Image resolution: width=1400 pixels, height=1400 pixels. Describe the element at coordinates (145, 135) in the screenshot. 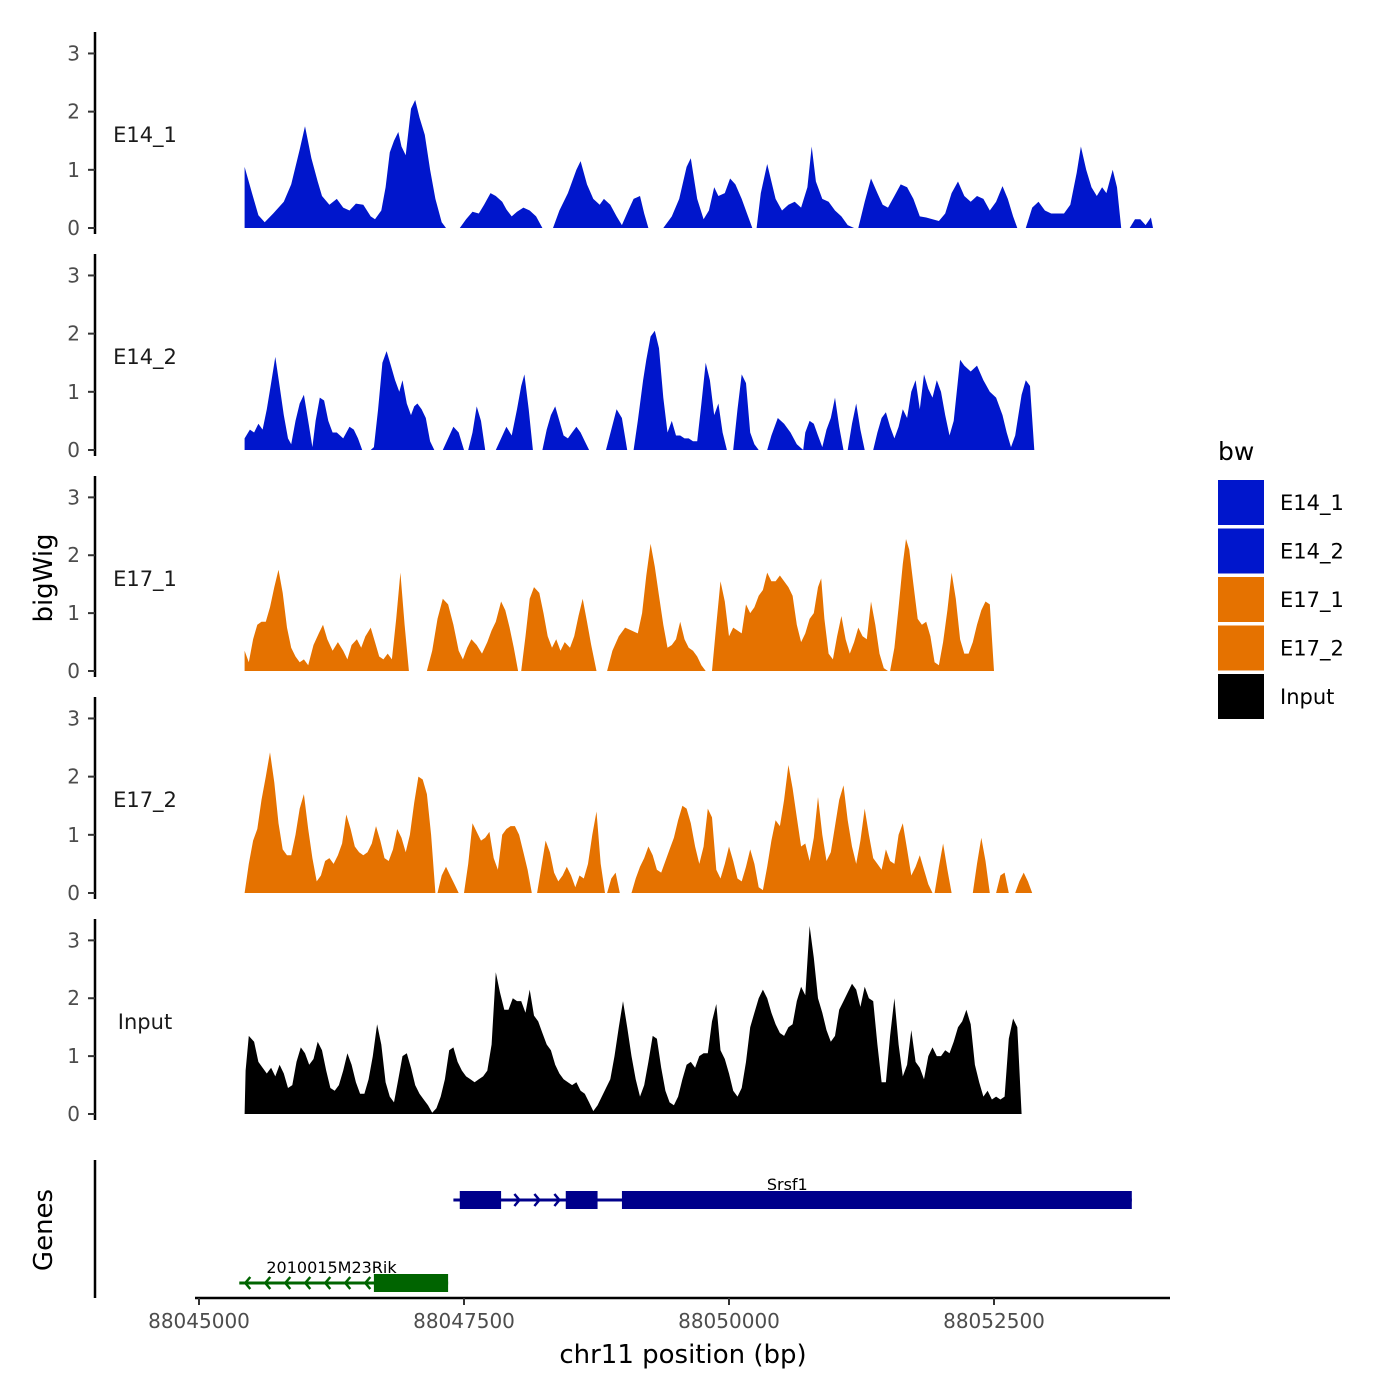

I see `track-label: E14_1` at that location.